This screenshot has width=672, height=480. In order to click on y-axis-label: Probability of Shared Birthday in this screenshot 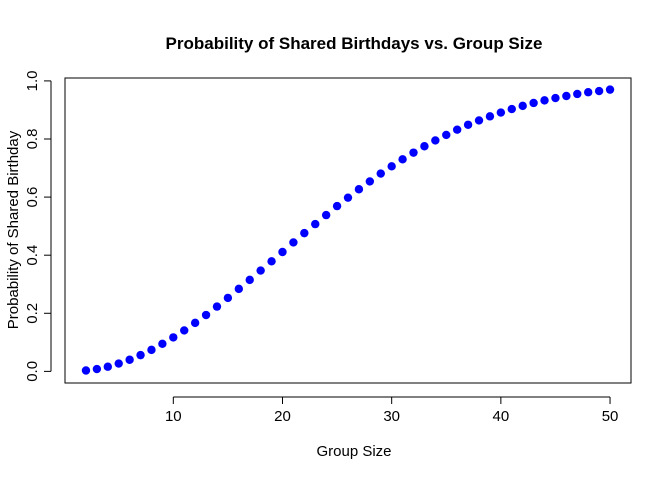, I will do `click(13, 229)`.